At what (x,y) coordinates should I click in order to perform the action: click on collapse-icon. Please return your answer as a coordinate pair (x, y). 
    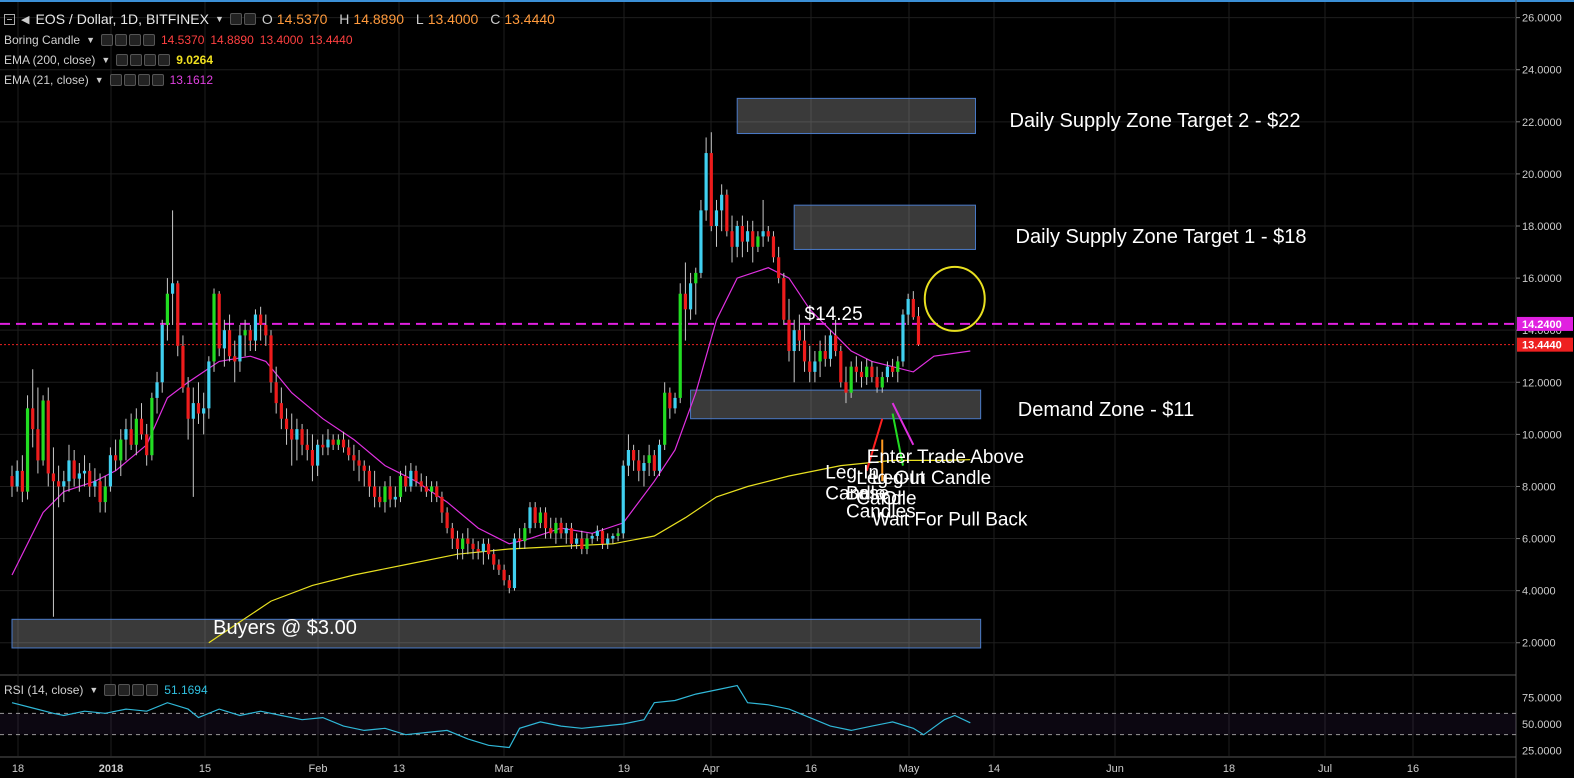
    Looking at the image, I should click on (9, 19).